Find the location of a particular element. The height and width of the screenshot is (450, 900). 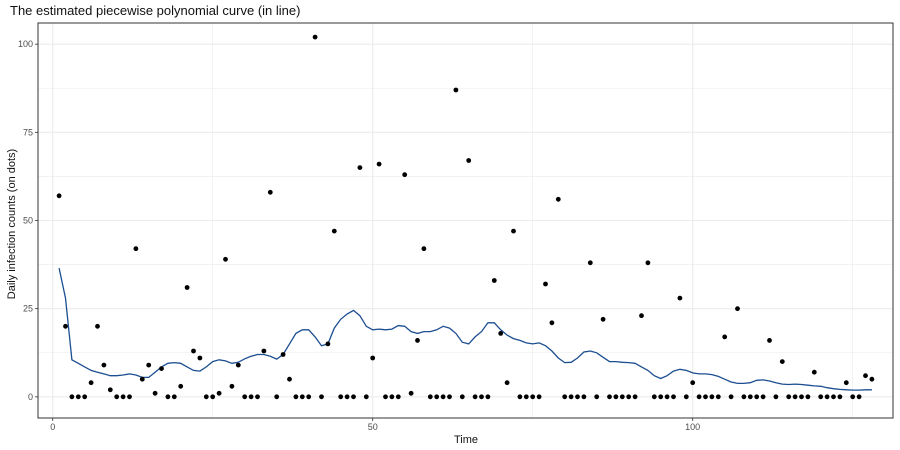

x-tick-label: 0 is located at coordinates (52, 427).